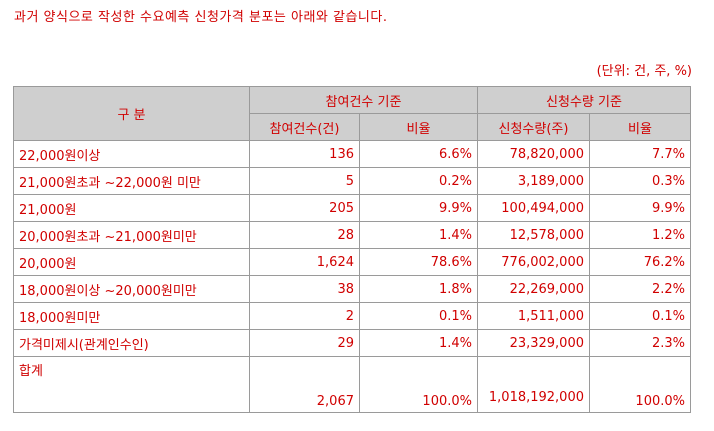 This screenshot has height=431, width=714. I want to click on table-row: 가격미제시(관계인수인) 29 1.4% 23,329,000 2.3%, so click(352, 343).